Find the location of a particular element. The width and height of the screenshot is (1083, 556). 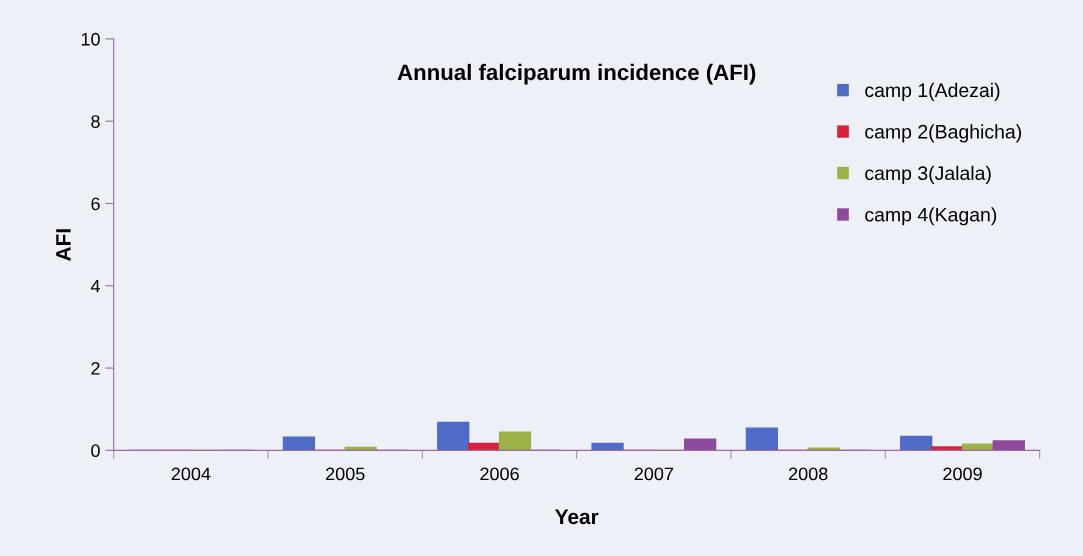

y-tick-label: 2 is located at coordinates (95, 368).